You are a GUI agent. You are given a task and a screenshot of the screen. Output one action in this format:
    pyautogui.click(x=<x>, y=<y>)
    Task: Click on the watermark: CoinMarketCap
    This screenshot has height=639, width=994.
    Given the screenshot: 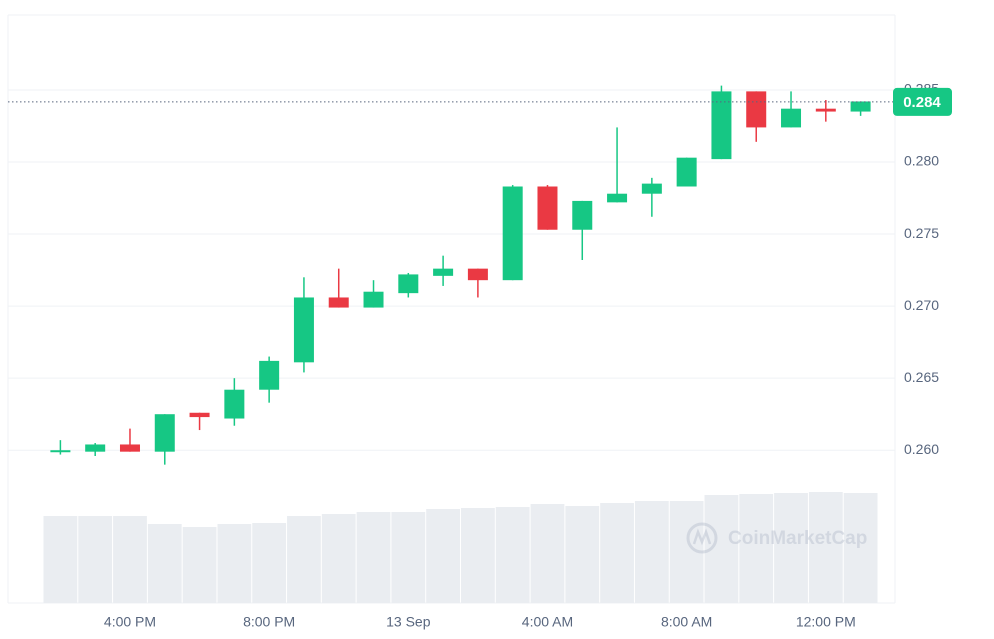 What is the action you would take?
    pyautogui.click(x=776, y=538)
    